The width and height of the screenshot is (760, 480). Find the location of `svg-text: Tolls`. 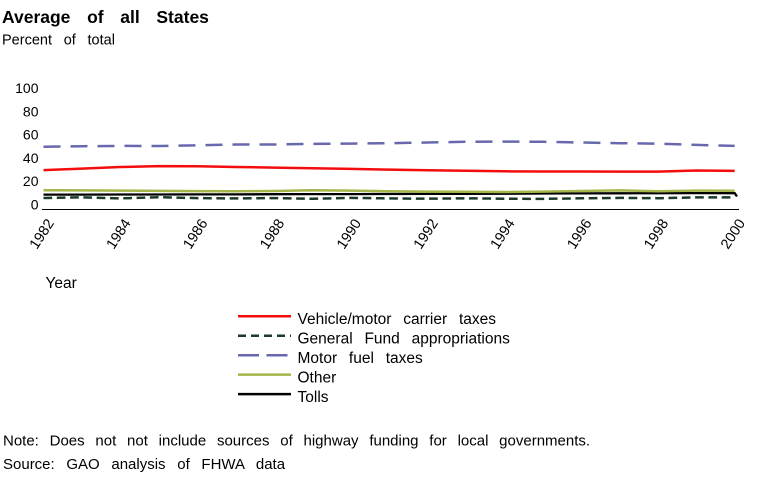

svg-text: Tolls is located at coordinates (313, 397).